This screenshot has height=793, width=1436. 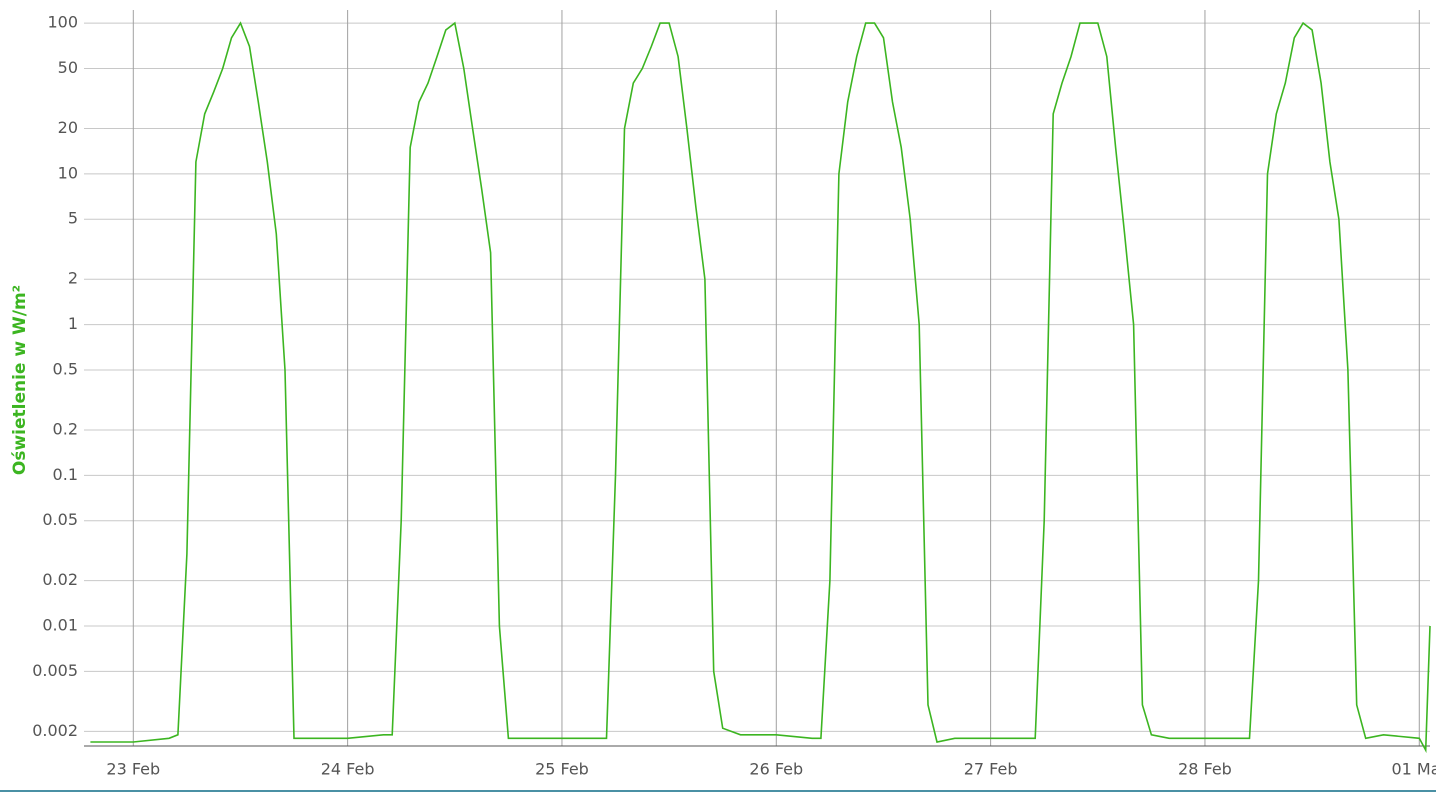 What do you see at coordinates (68, 67) in the screenshot?
I see `y-tick-label: 50` at bounding box center [68, 67].